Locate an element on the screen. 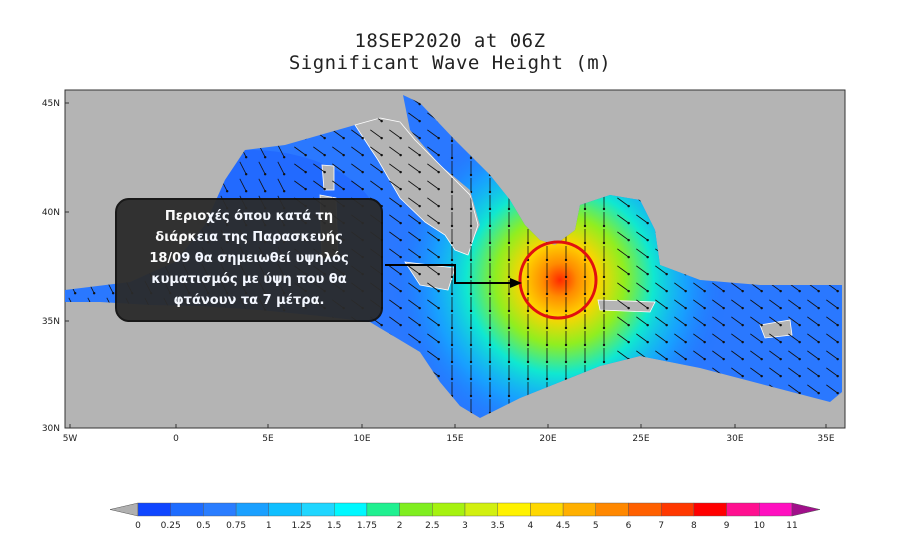  colorbar-label: 1.25 is located at coordinates (301, 526).